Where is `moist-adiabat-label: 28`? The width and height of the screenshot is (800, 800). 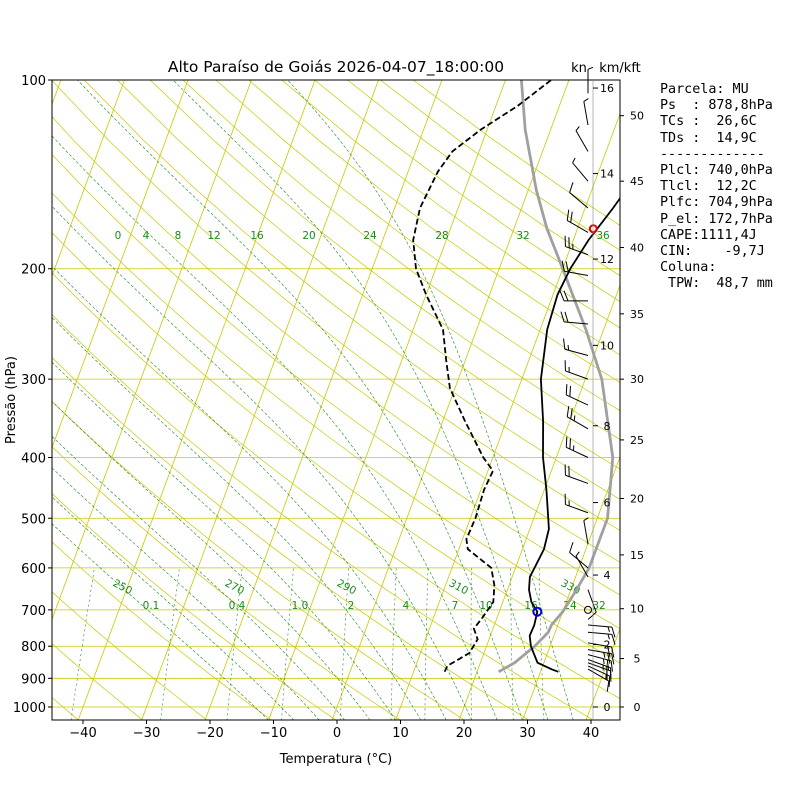
moist-adiabat-label: 28 is located at coordinates (441, 236).